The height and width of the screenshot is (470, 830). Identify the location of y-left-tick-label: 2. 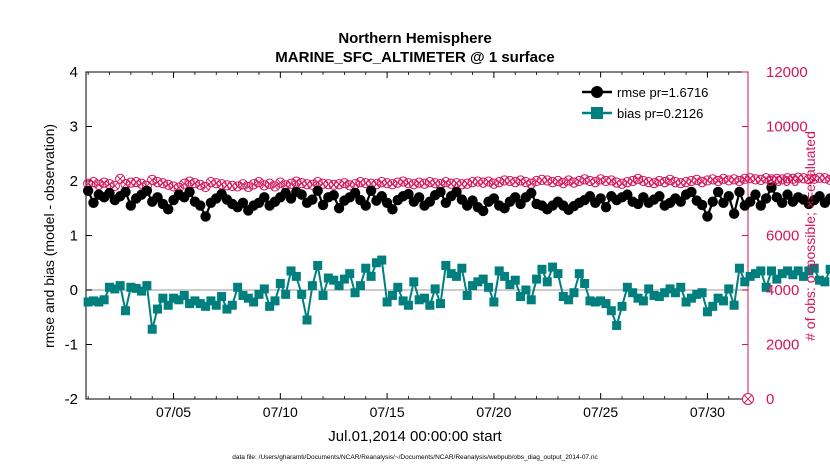
(74, 181).